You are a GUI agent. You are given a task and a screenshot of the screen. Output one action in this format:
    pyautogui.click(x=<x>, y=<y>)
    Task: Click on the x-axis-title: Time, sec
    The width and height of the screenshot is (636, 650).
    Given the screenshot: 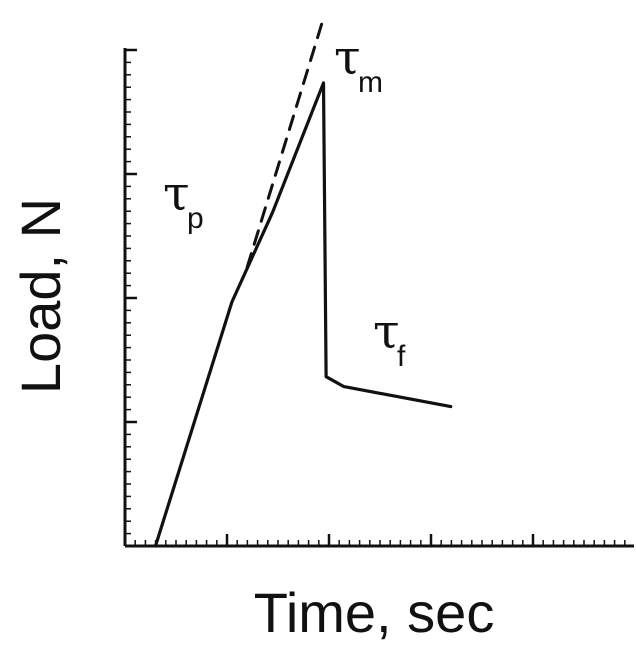 What is the action you would take?
    pyautogui.click(x=374, y=612)
    